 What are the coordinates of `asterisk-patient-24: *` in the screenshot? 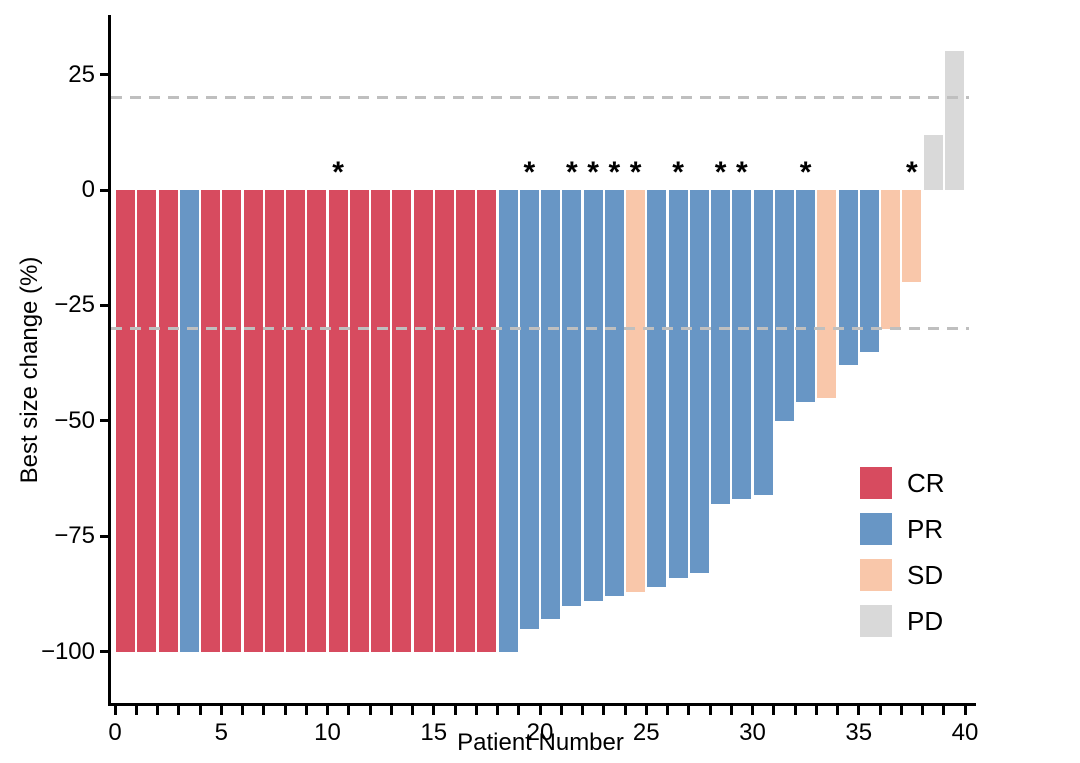 It's located at (614, 172).